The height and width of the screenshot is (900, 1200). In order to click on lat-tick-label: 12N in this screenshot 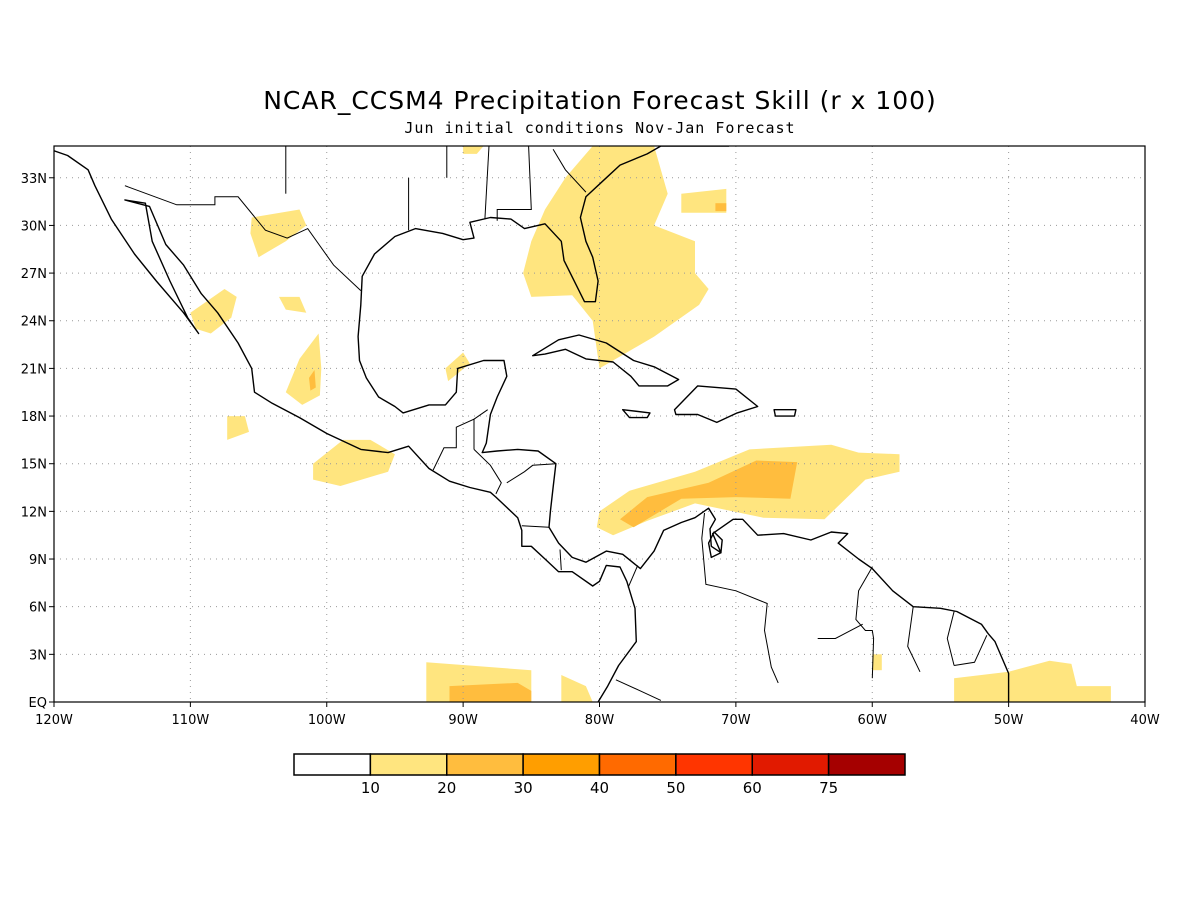, I will do `click(34, 512)`.